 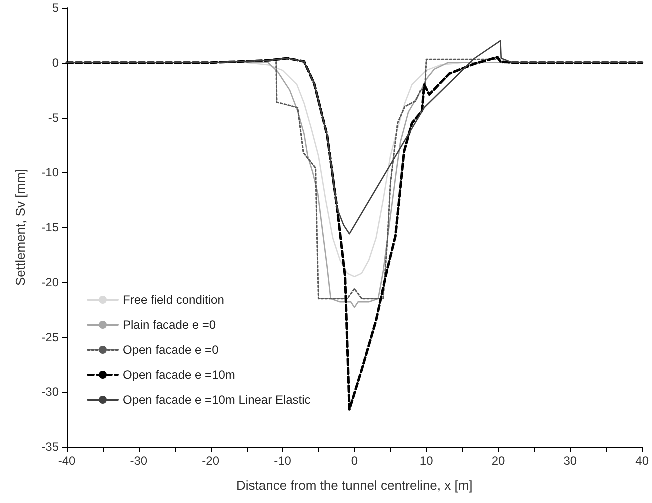 What do you see at coordinates (571, 461) in the screenshot?
I see `x-tick-label: 30` at bounding box center [571, 461].